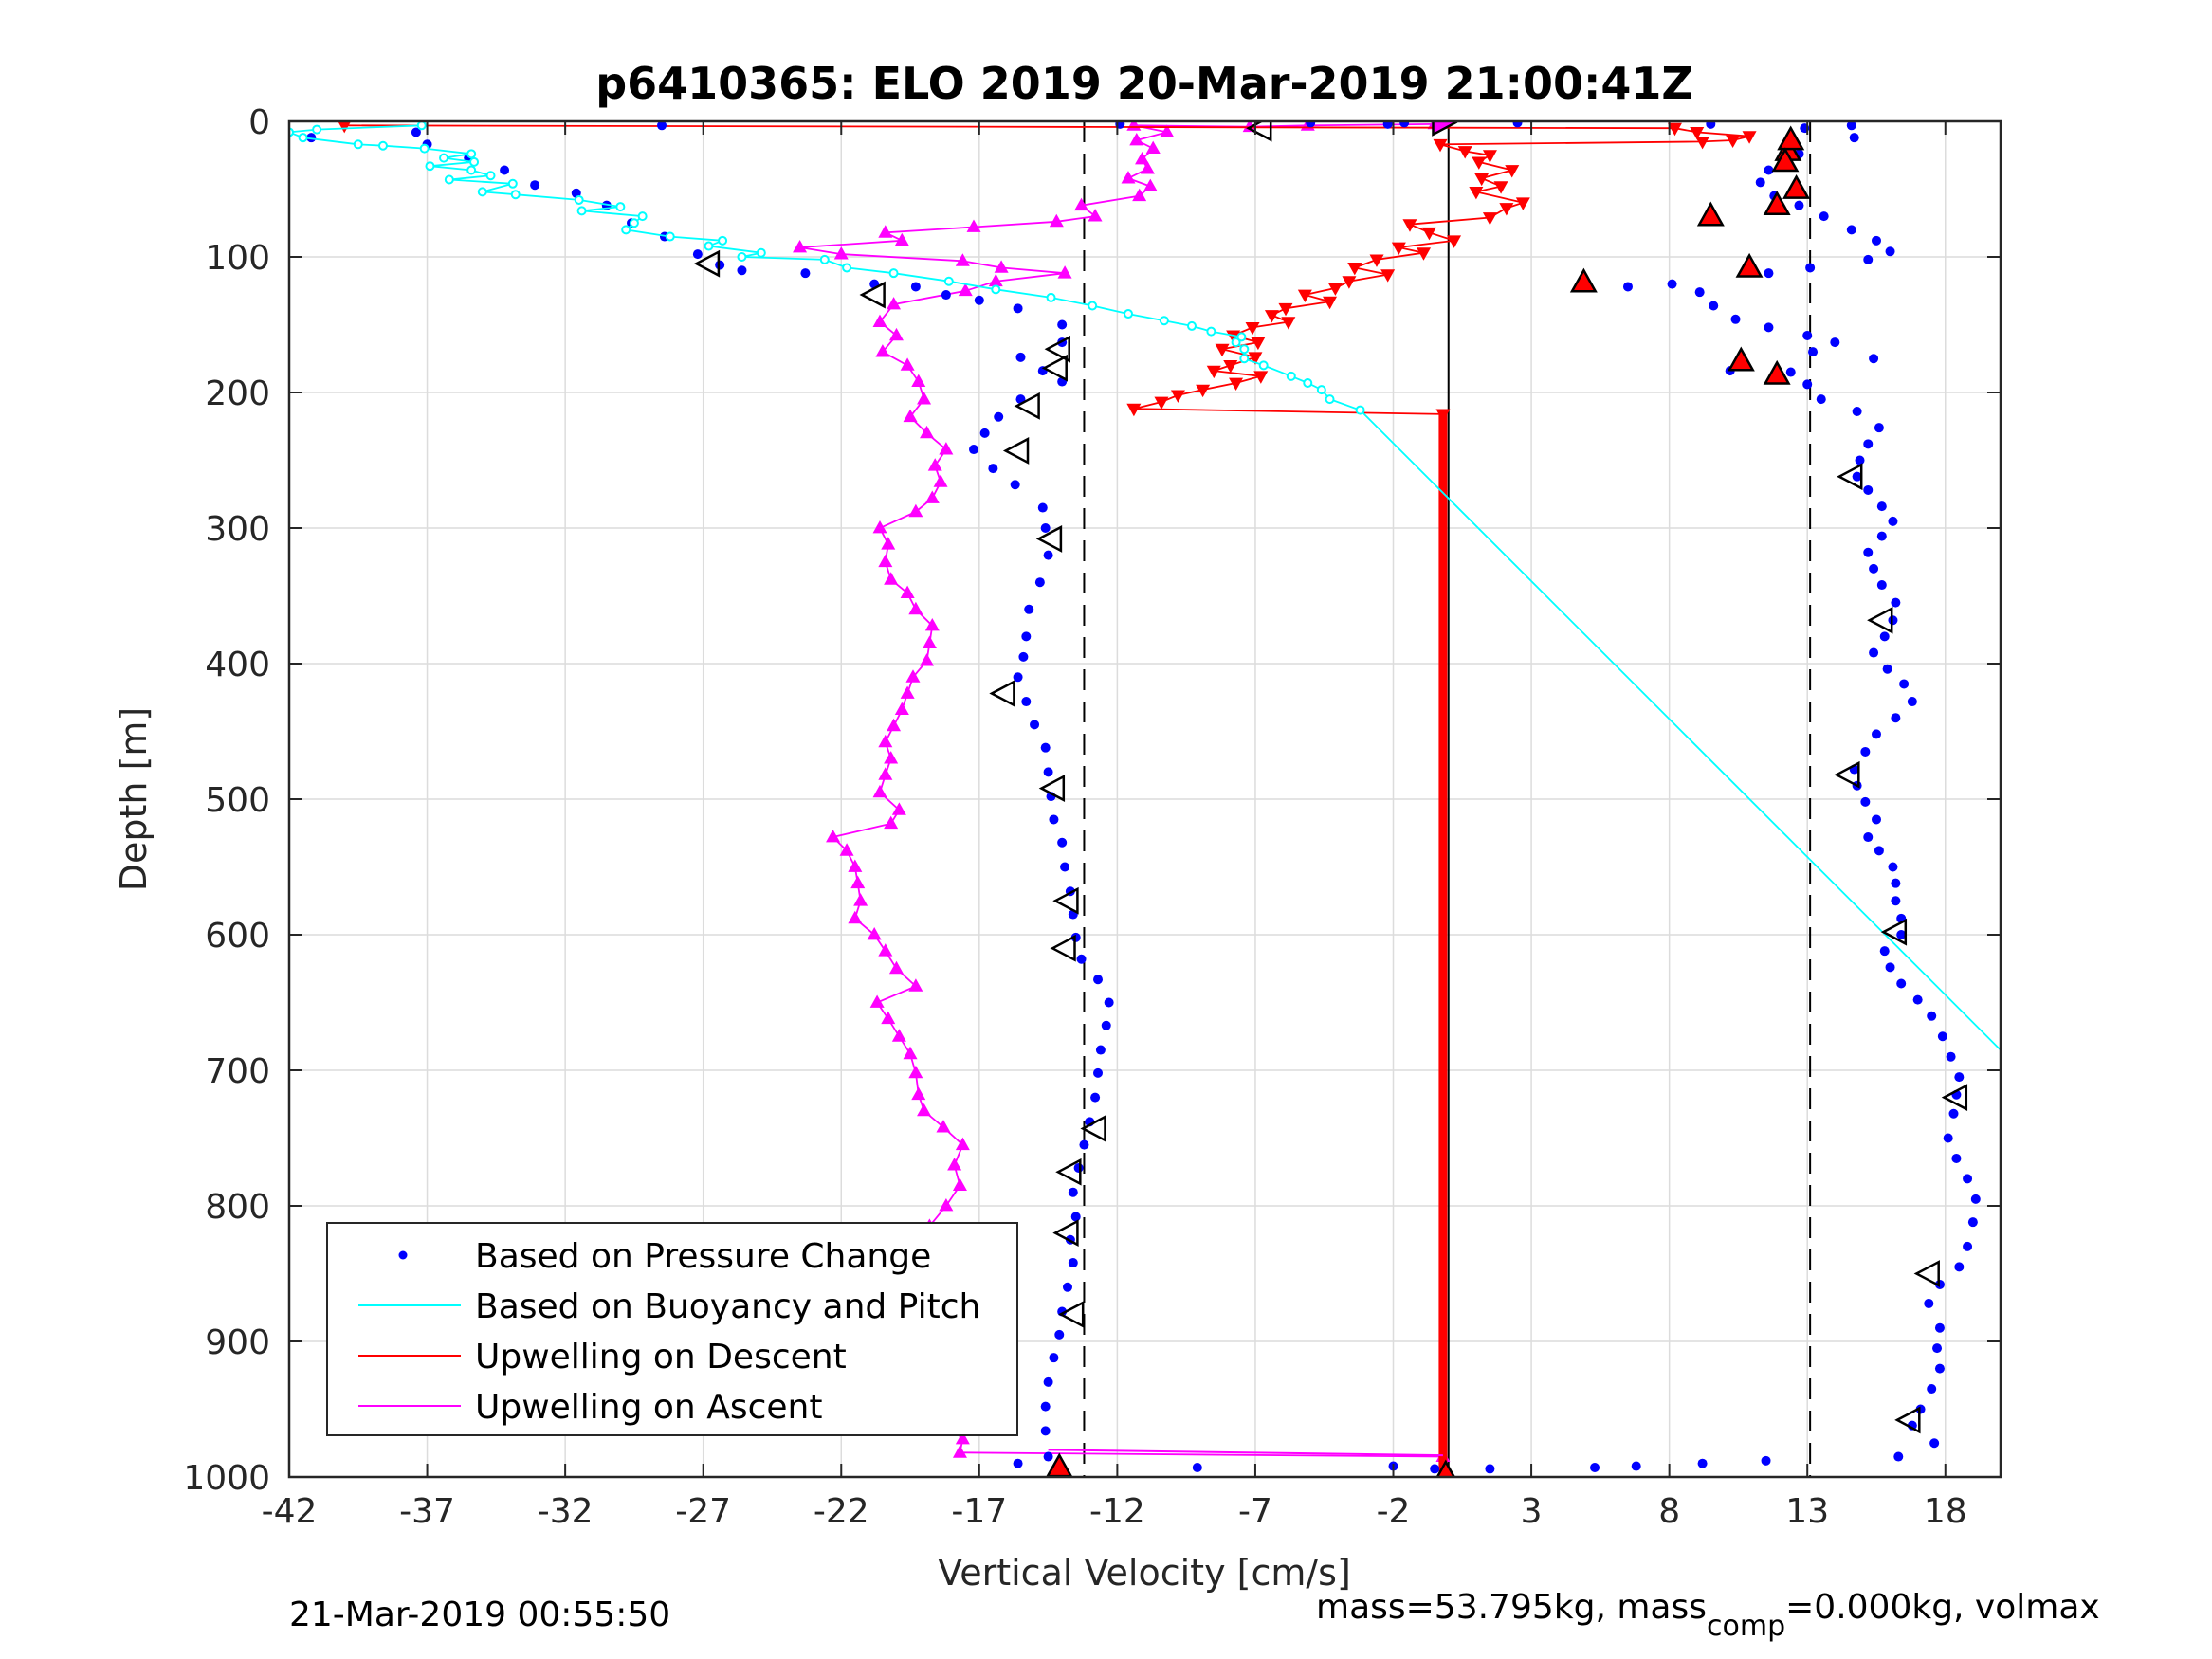 This screenshot has height=1659, width=2212. Describe the element at coordinates (259, 122) in the screenshot. I see `y-tick-label: 0` at that location.